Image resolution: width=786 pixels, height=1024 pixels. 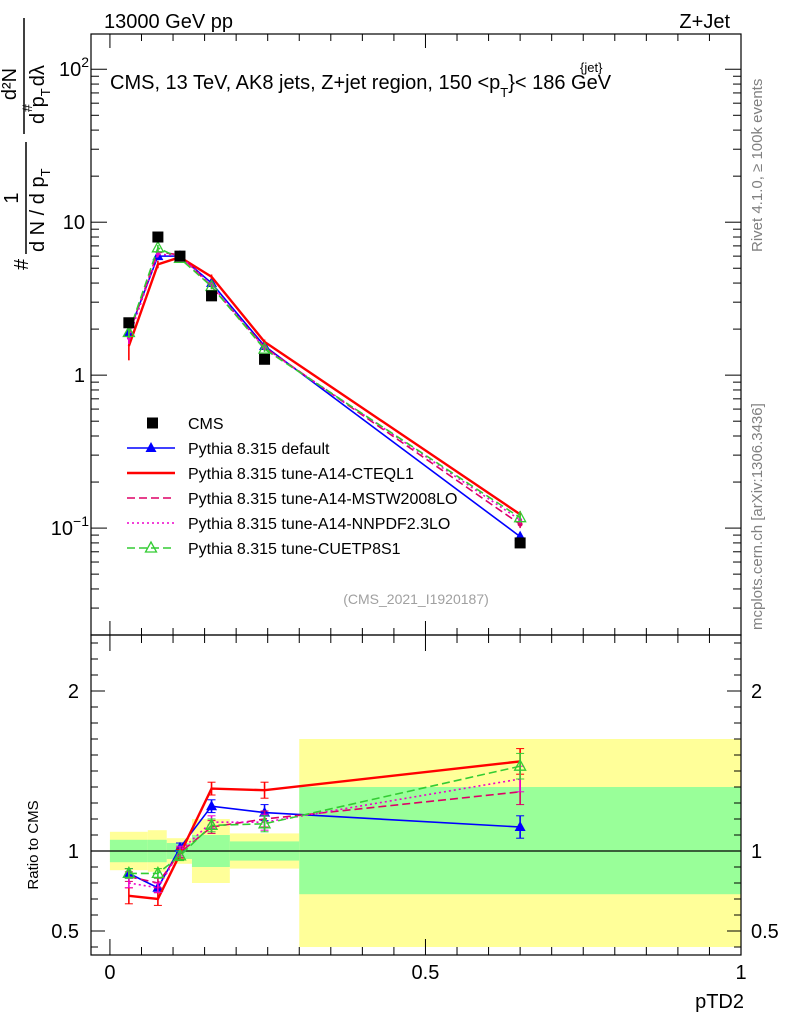 What do you see at coordinates (151, 447) in the screenshot?
I see `legend-marker-default` at bounding box center [151, 447].